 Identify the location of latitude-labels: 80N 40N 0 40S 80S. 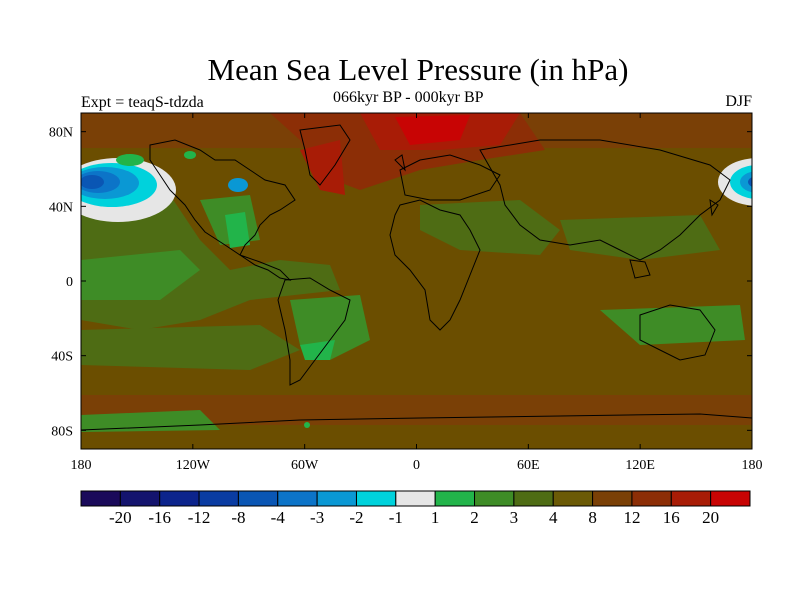
(61, 283).